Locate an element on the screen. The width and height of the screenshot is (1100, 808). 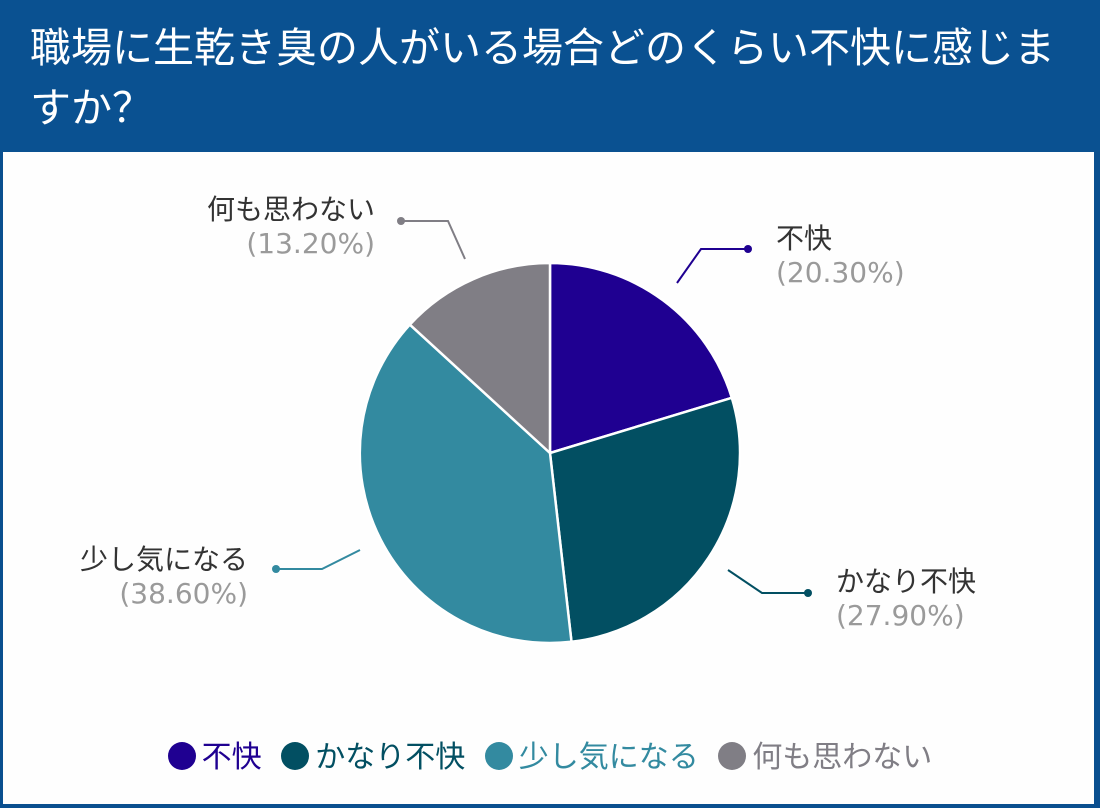
leader-dot-kanari-fukai is located at coordinates (808, 593).